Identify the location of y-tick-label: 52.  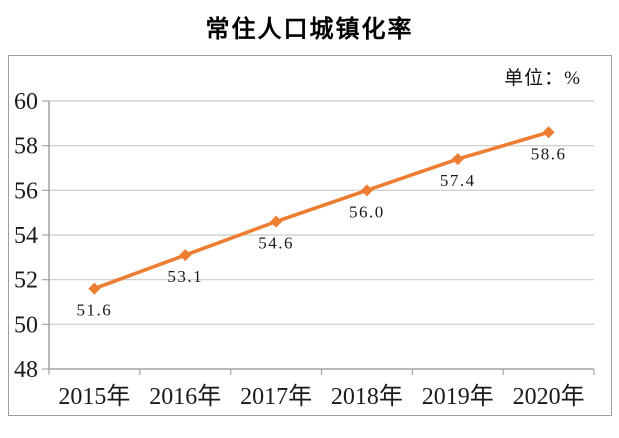
(26, 281).